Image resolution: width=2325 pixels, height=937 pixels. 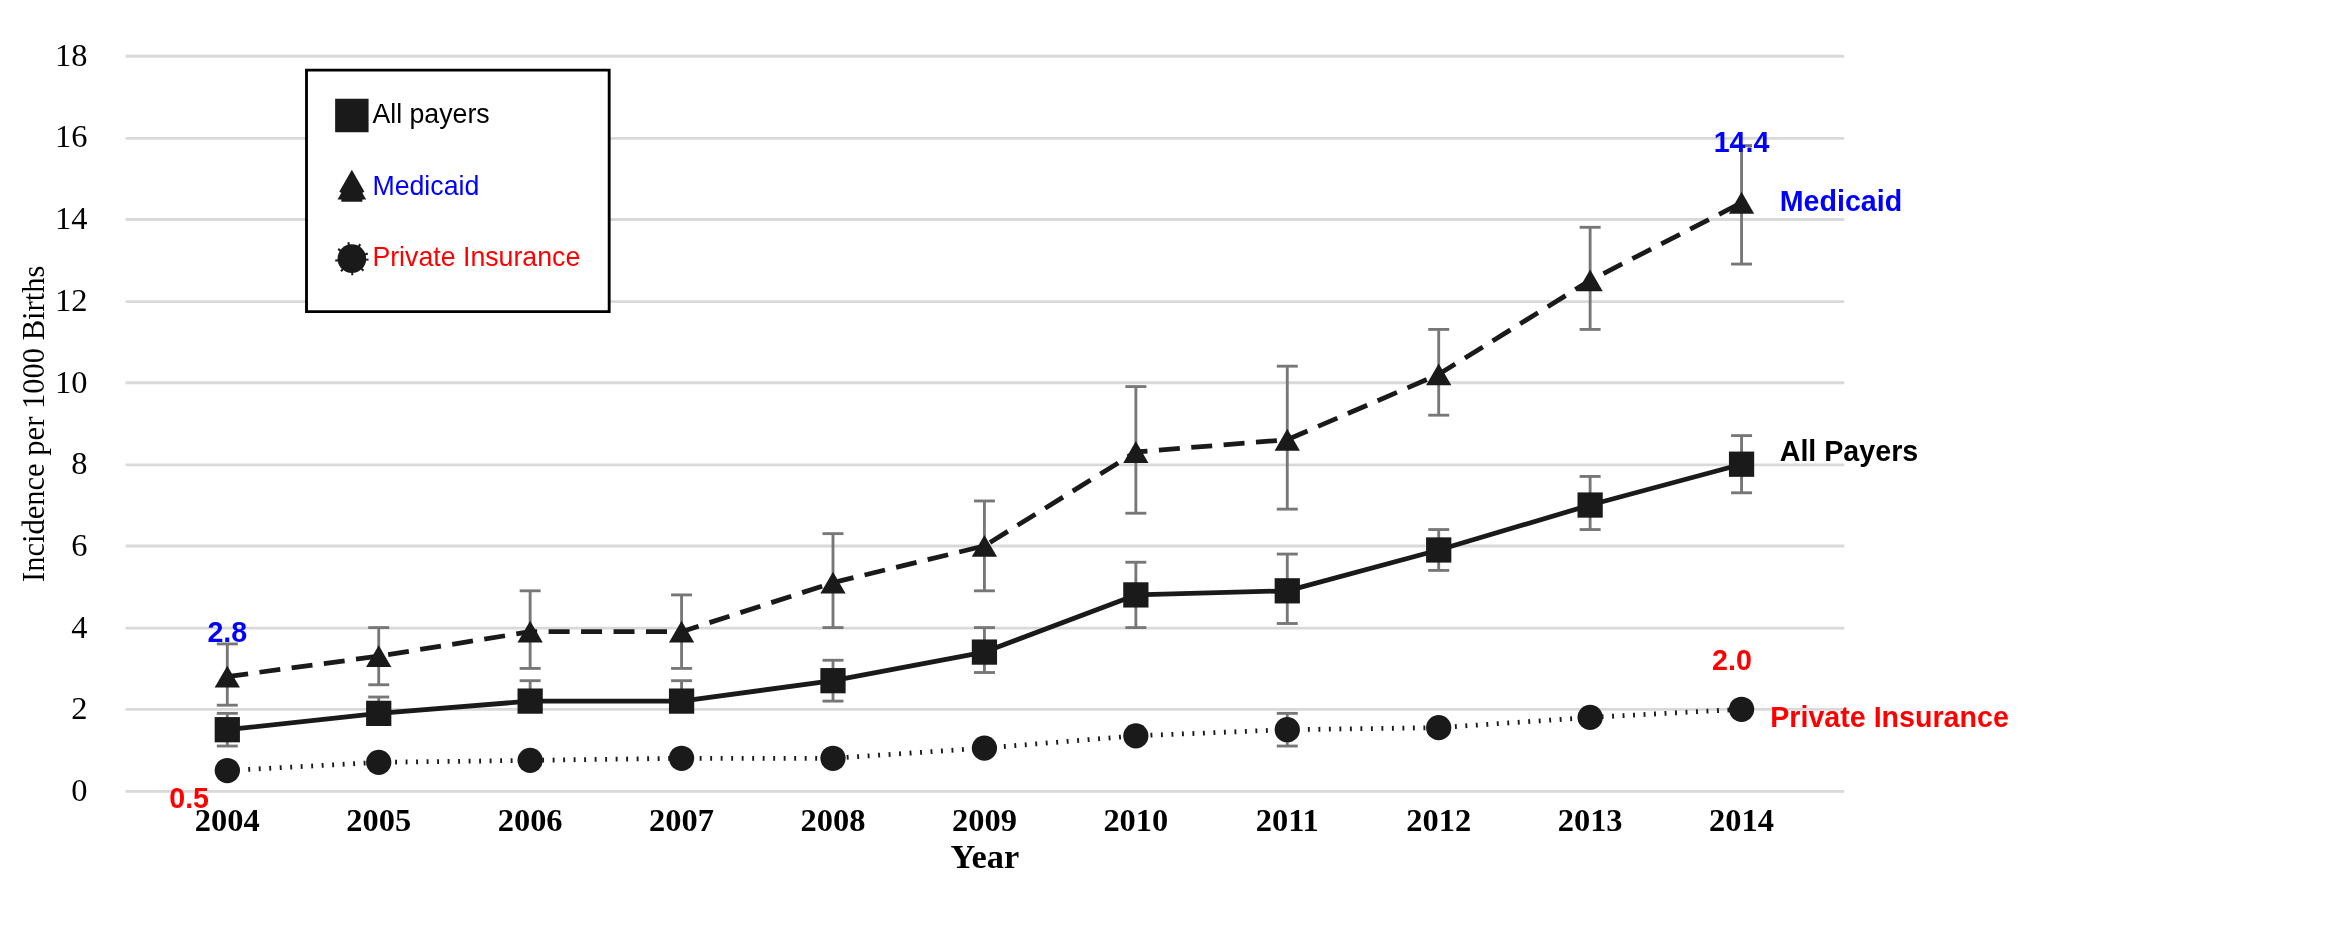 I want to click on annotation: 2.8, so click(x=227, y=632).